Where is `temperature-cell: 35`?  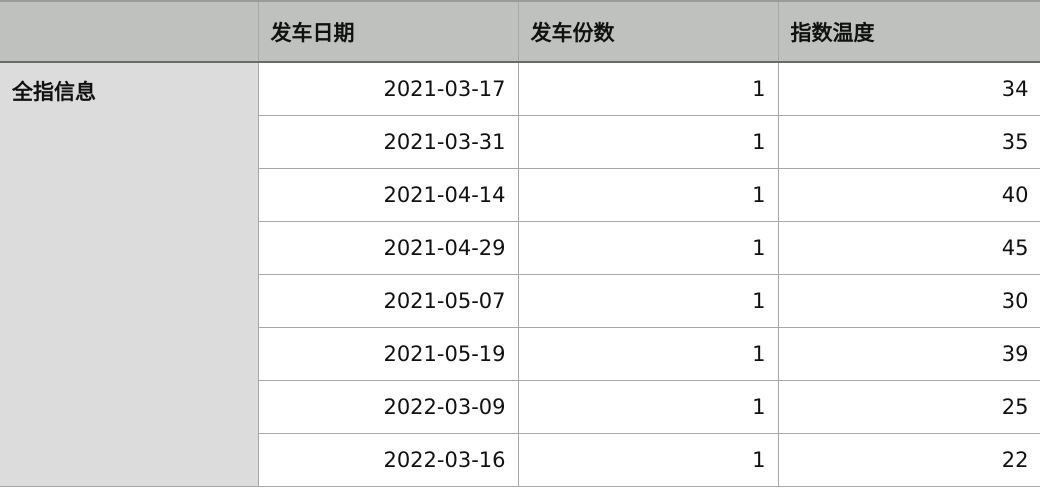 temperature-cell: 35 is located at coordinates (908, 142).